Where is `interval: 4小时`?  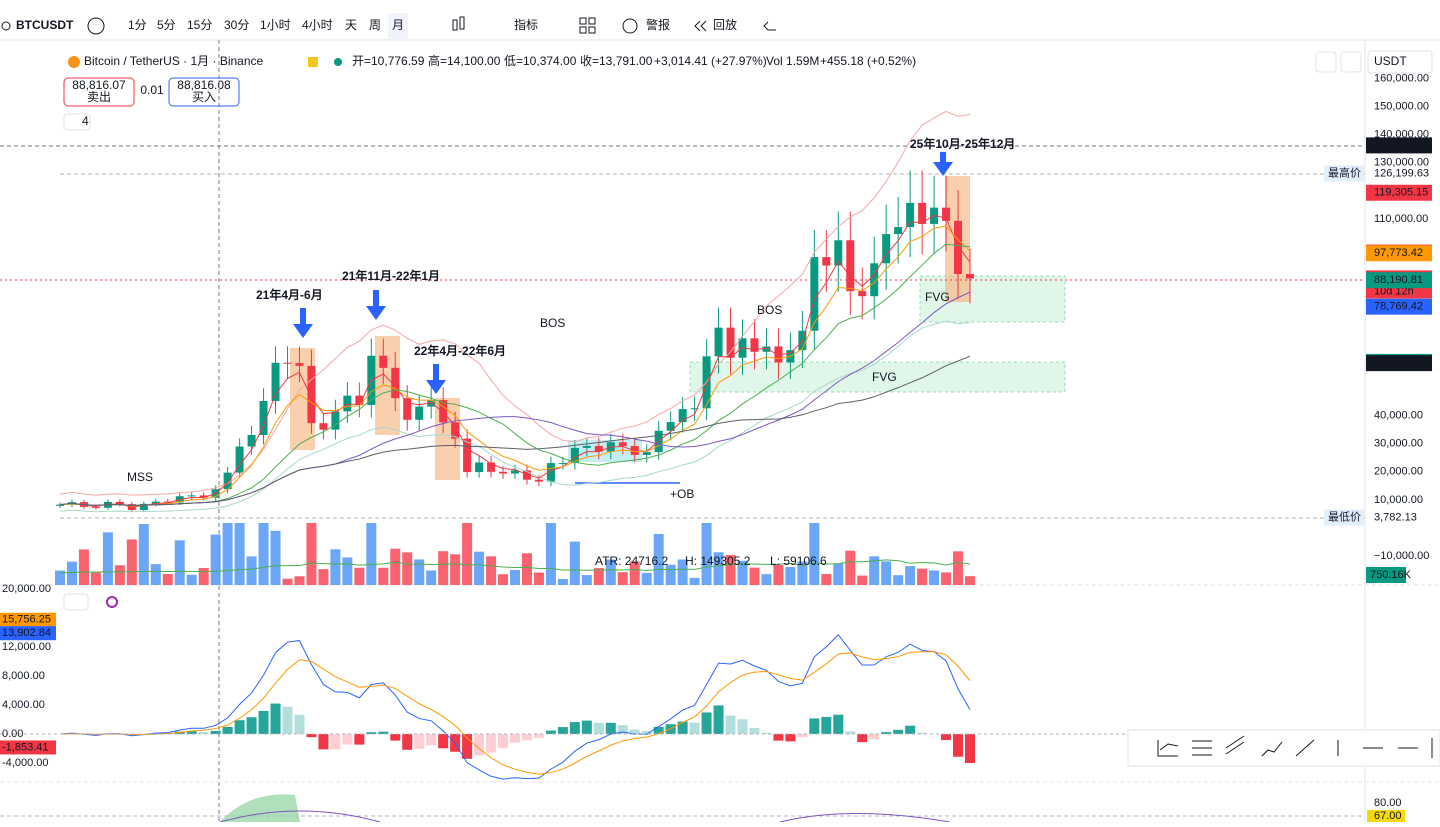
interval: 4小时 is located at coordinates (317, 25).